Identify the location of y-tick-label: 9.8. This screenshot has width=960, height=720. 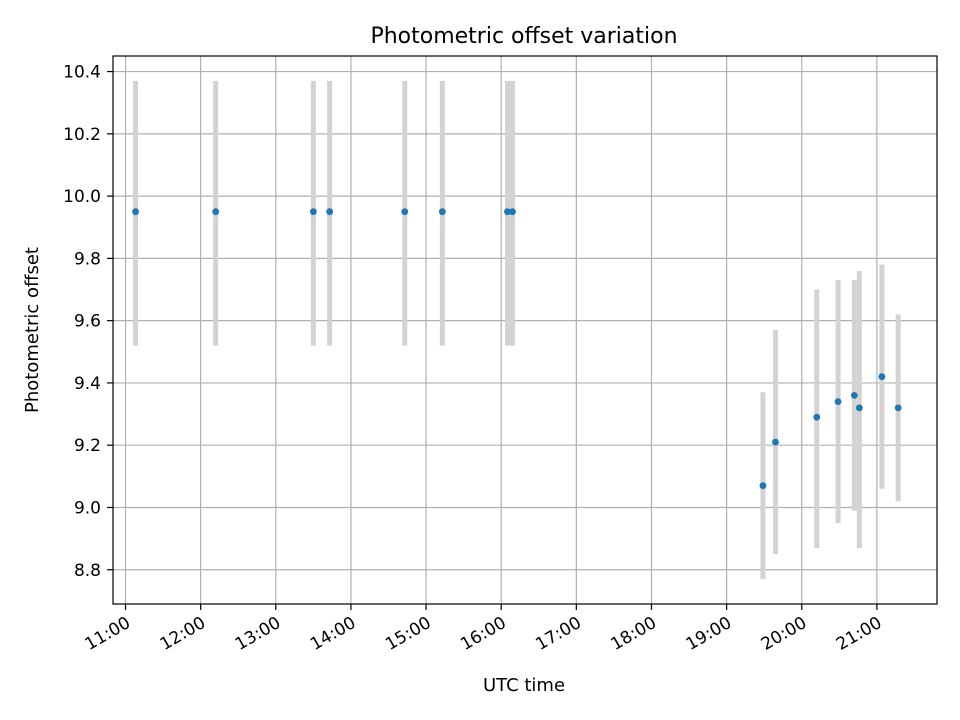
(87, 259).